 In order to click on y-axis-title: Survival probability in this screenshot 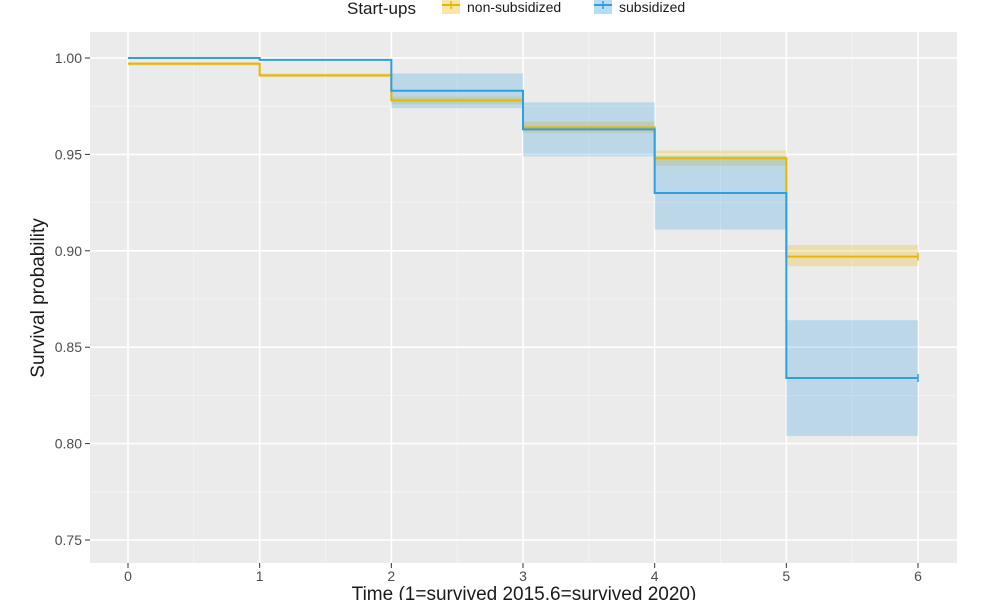, I will do `click(38, 298)`.